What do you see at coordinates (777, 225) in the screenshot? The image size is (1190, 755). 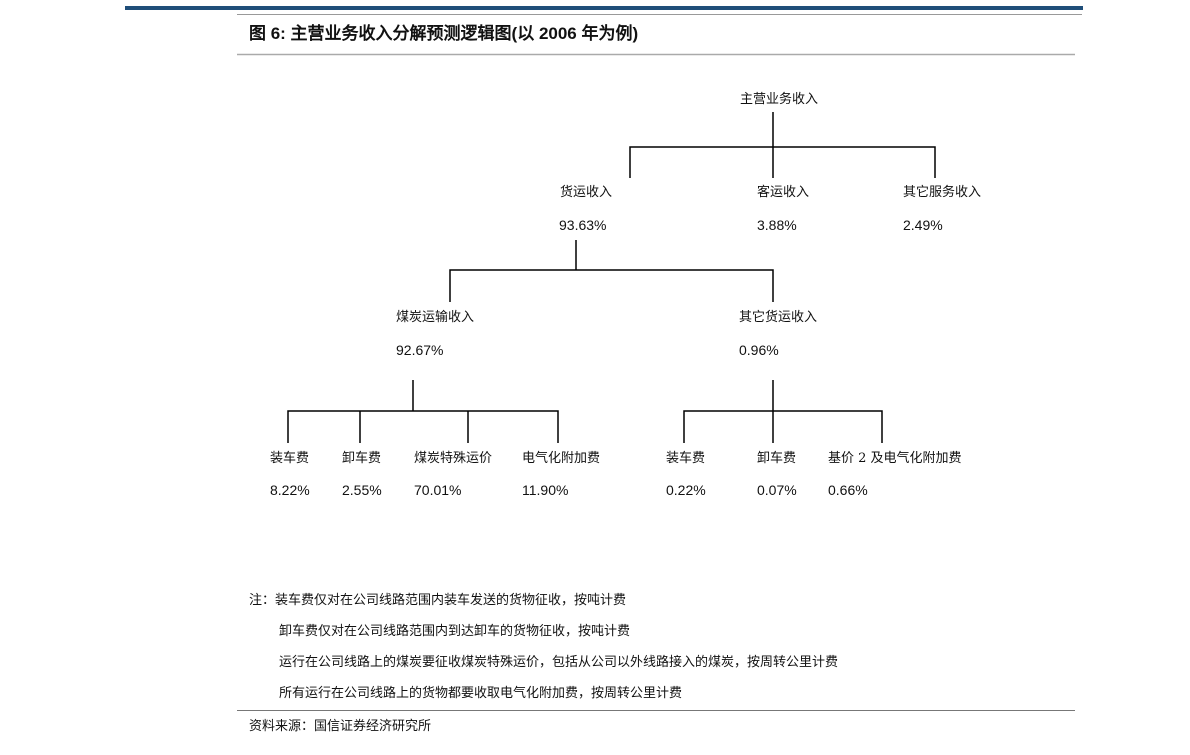 I see `node-passenger-value: 3.88%` at bounding box center [777, 225].